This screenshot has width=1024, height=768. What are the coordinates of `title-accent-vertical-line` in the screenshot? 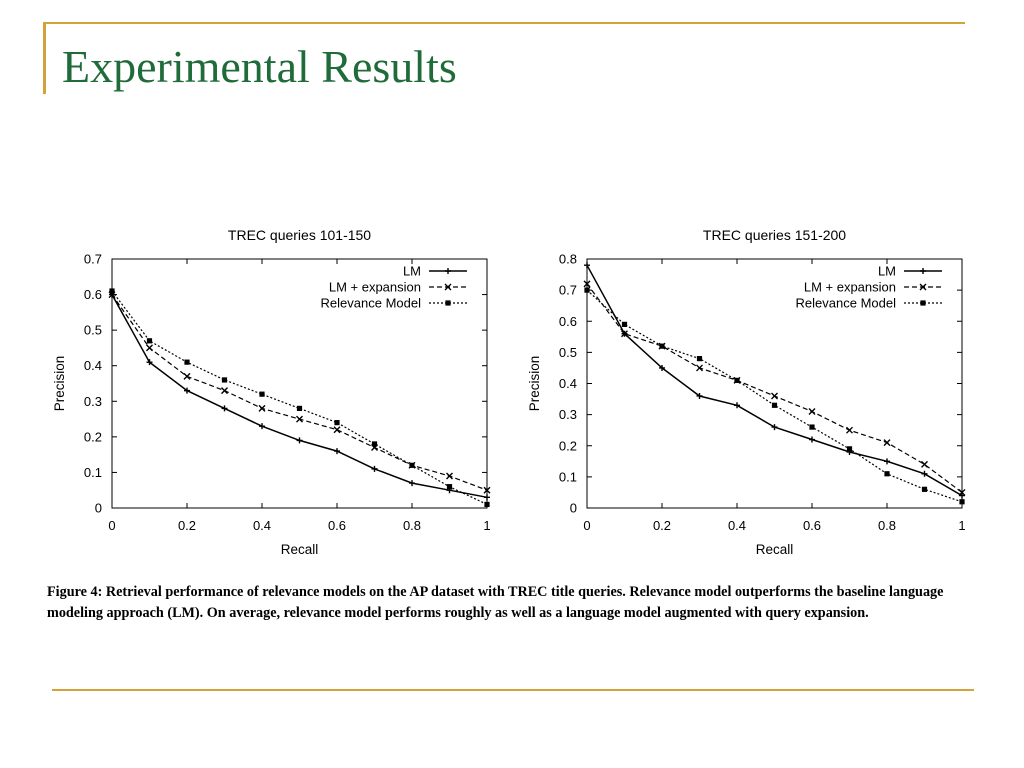 It's located at (44, 58).